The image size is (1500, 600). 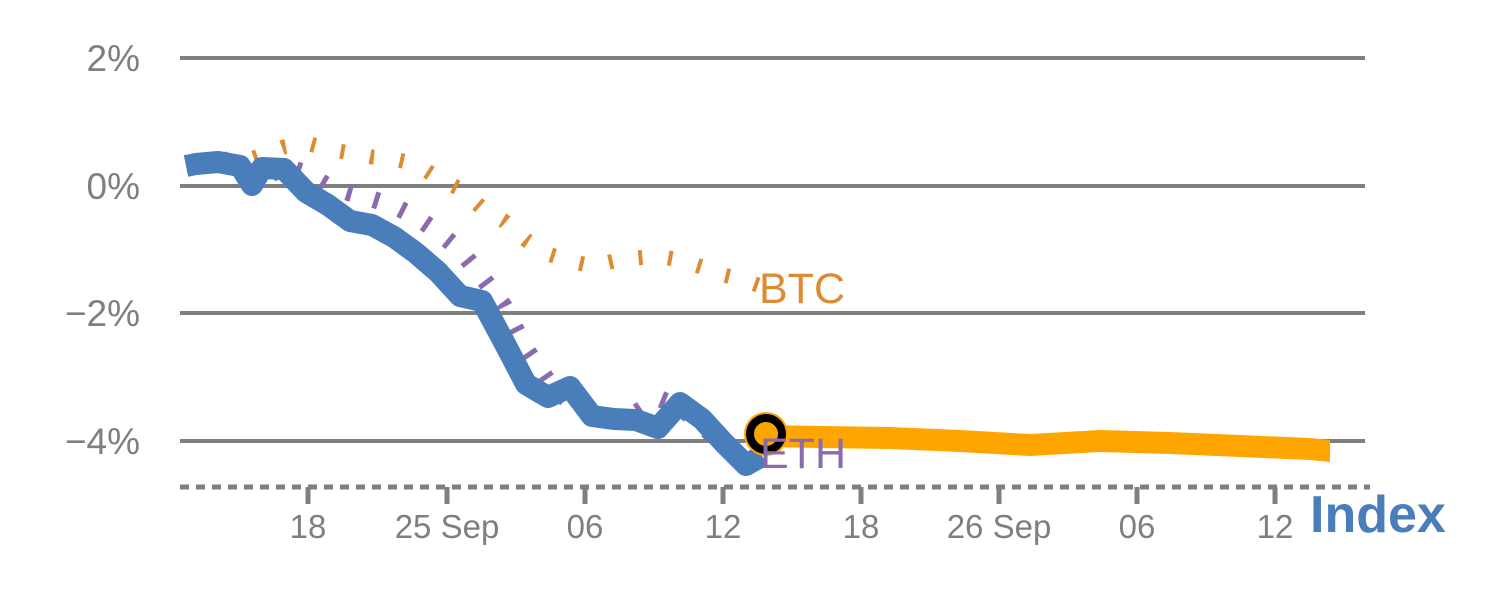 What do you see at coordinates (1378, 515) in the screenshot?
I see `series-label-index: Index` at bounding box center [1378, 515].